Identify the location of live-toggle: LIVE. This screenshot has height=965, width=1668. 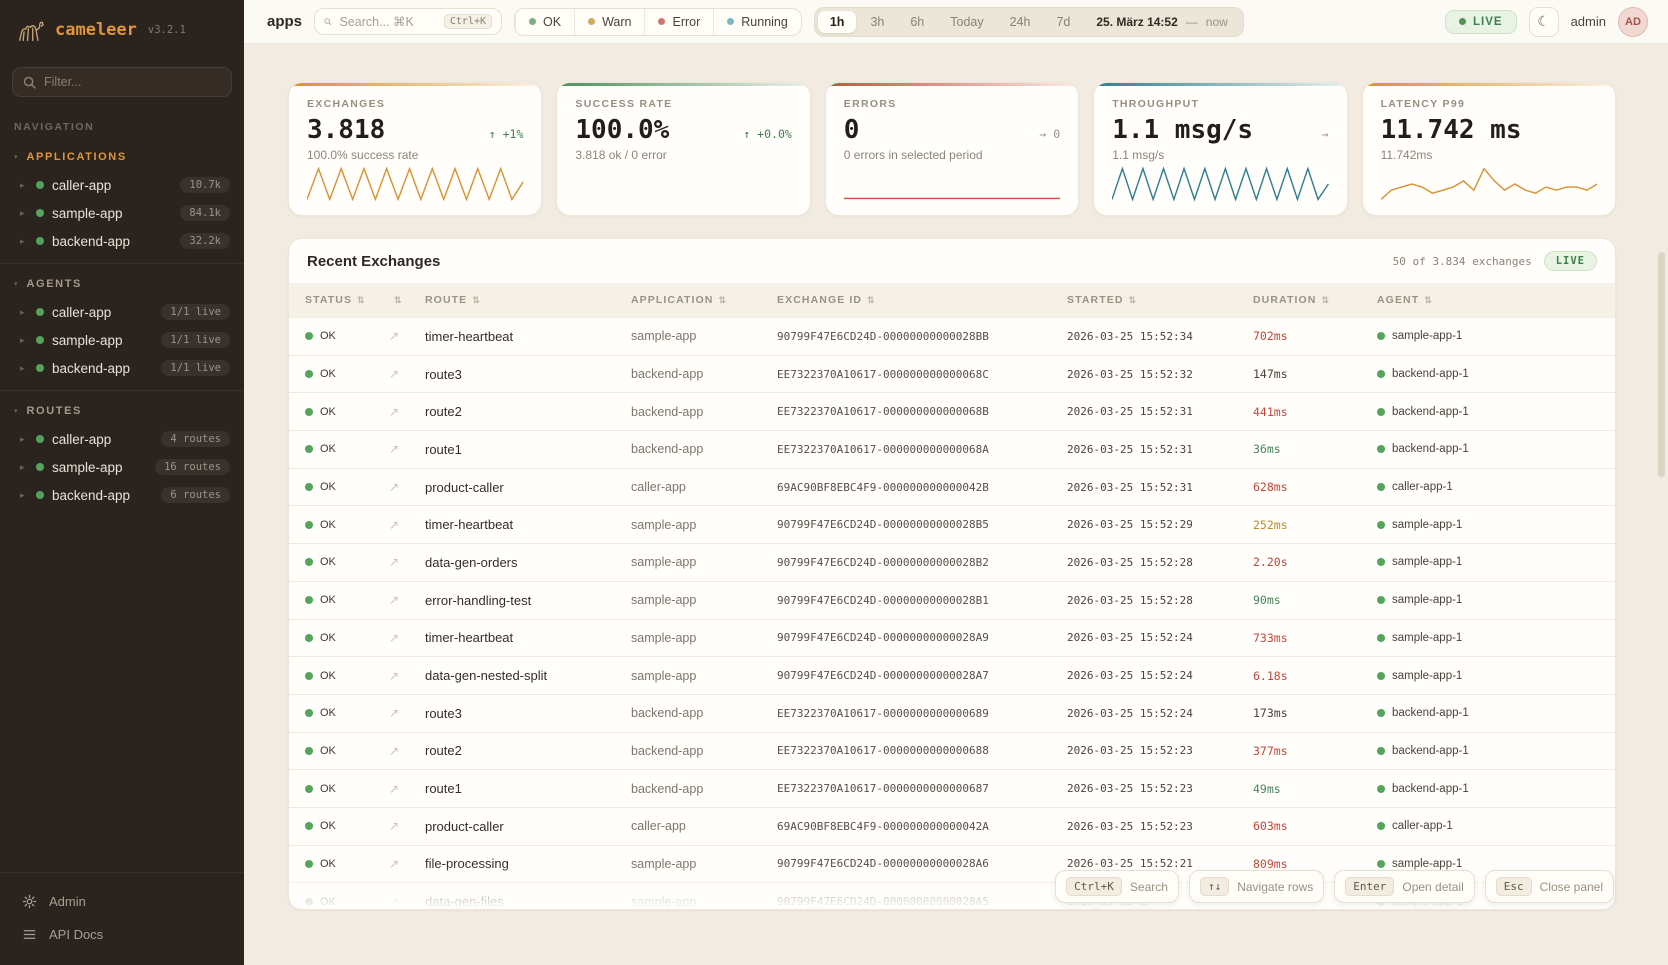
(1481, 21).